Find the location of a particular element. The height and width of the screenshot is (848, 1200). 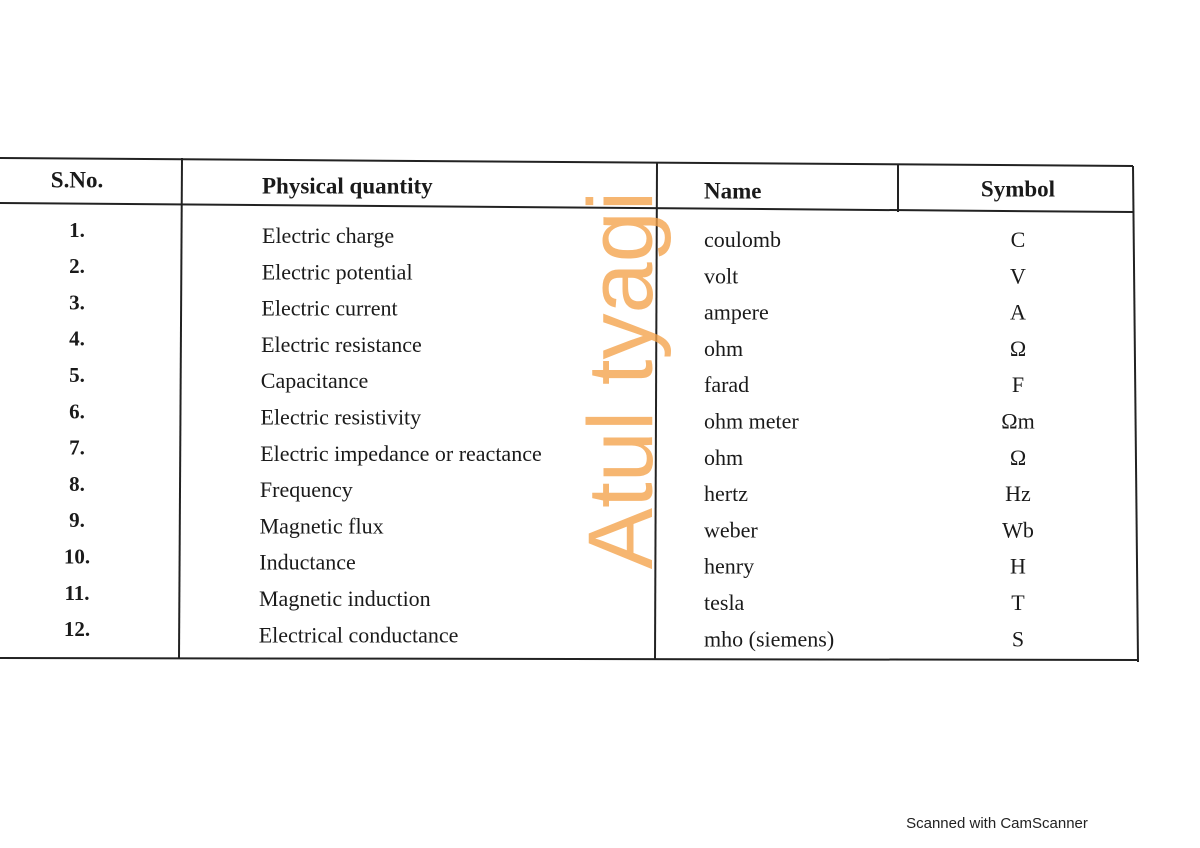

table-cell: Frequency is located at coordinates (306, 489).